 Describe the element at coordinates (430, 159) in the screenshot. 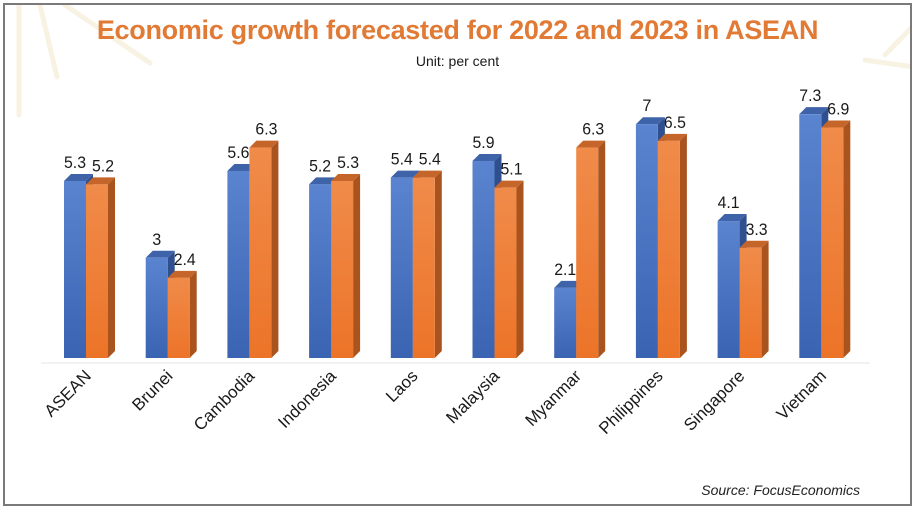

I see `value-label-2023-laos: 5.4` at that location.